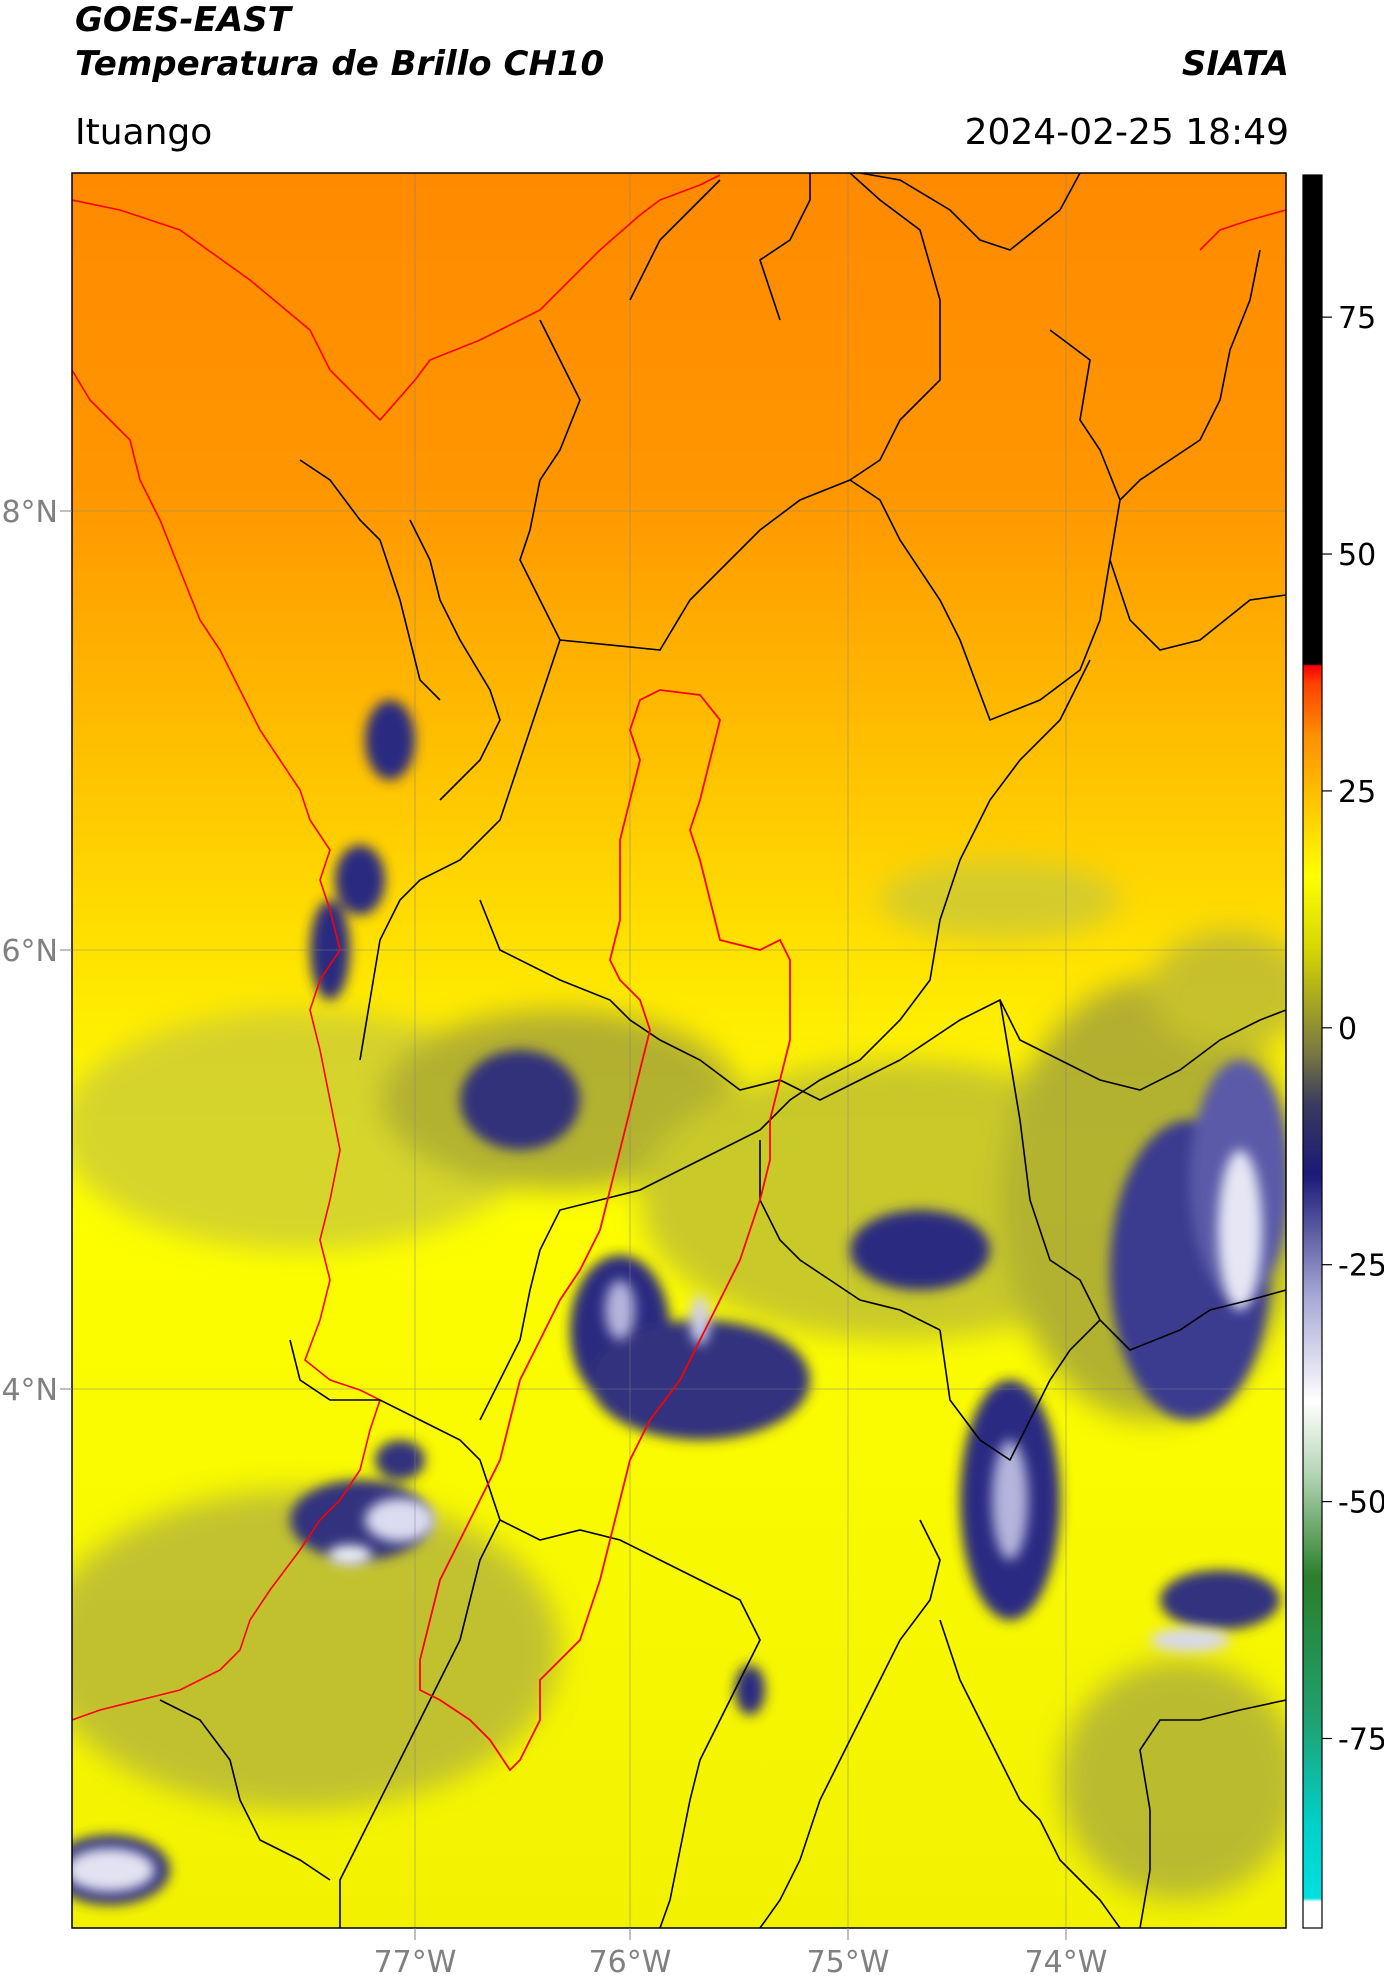 This screenshot has width=1384, height=1981. I want to click on region-label: Ituango, so click(144, 132).